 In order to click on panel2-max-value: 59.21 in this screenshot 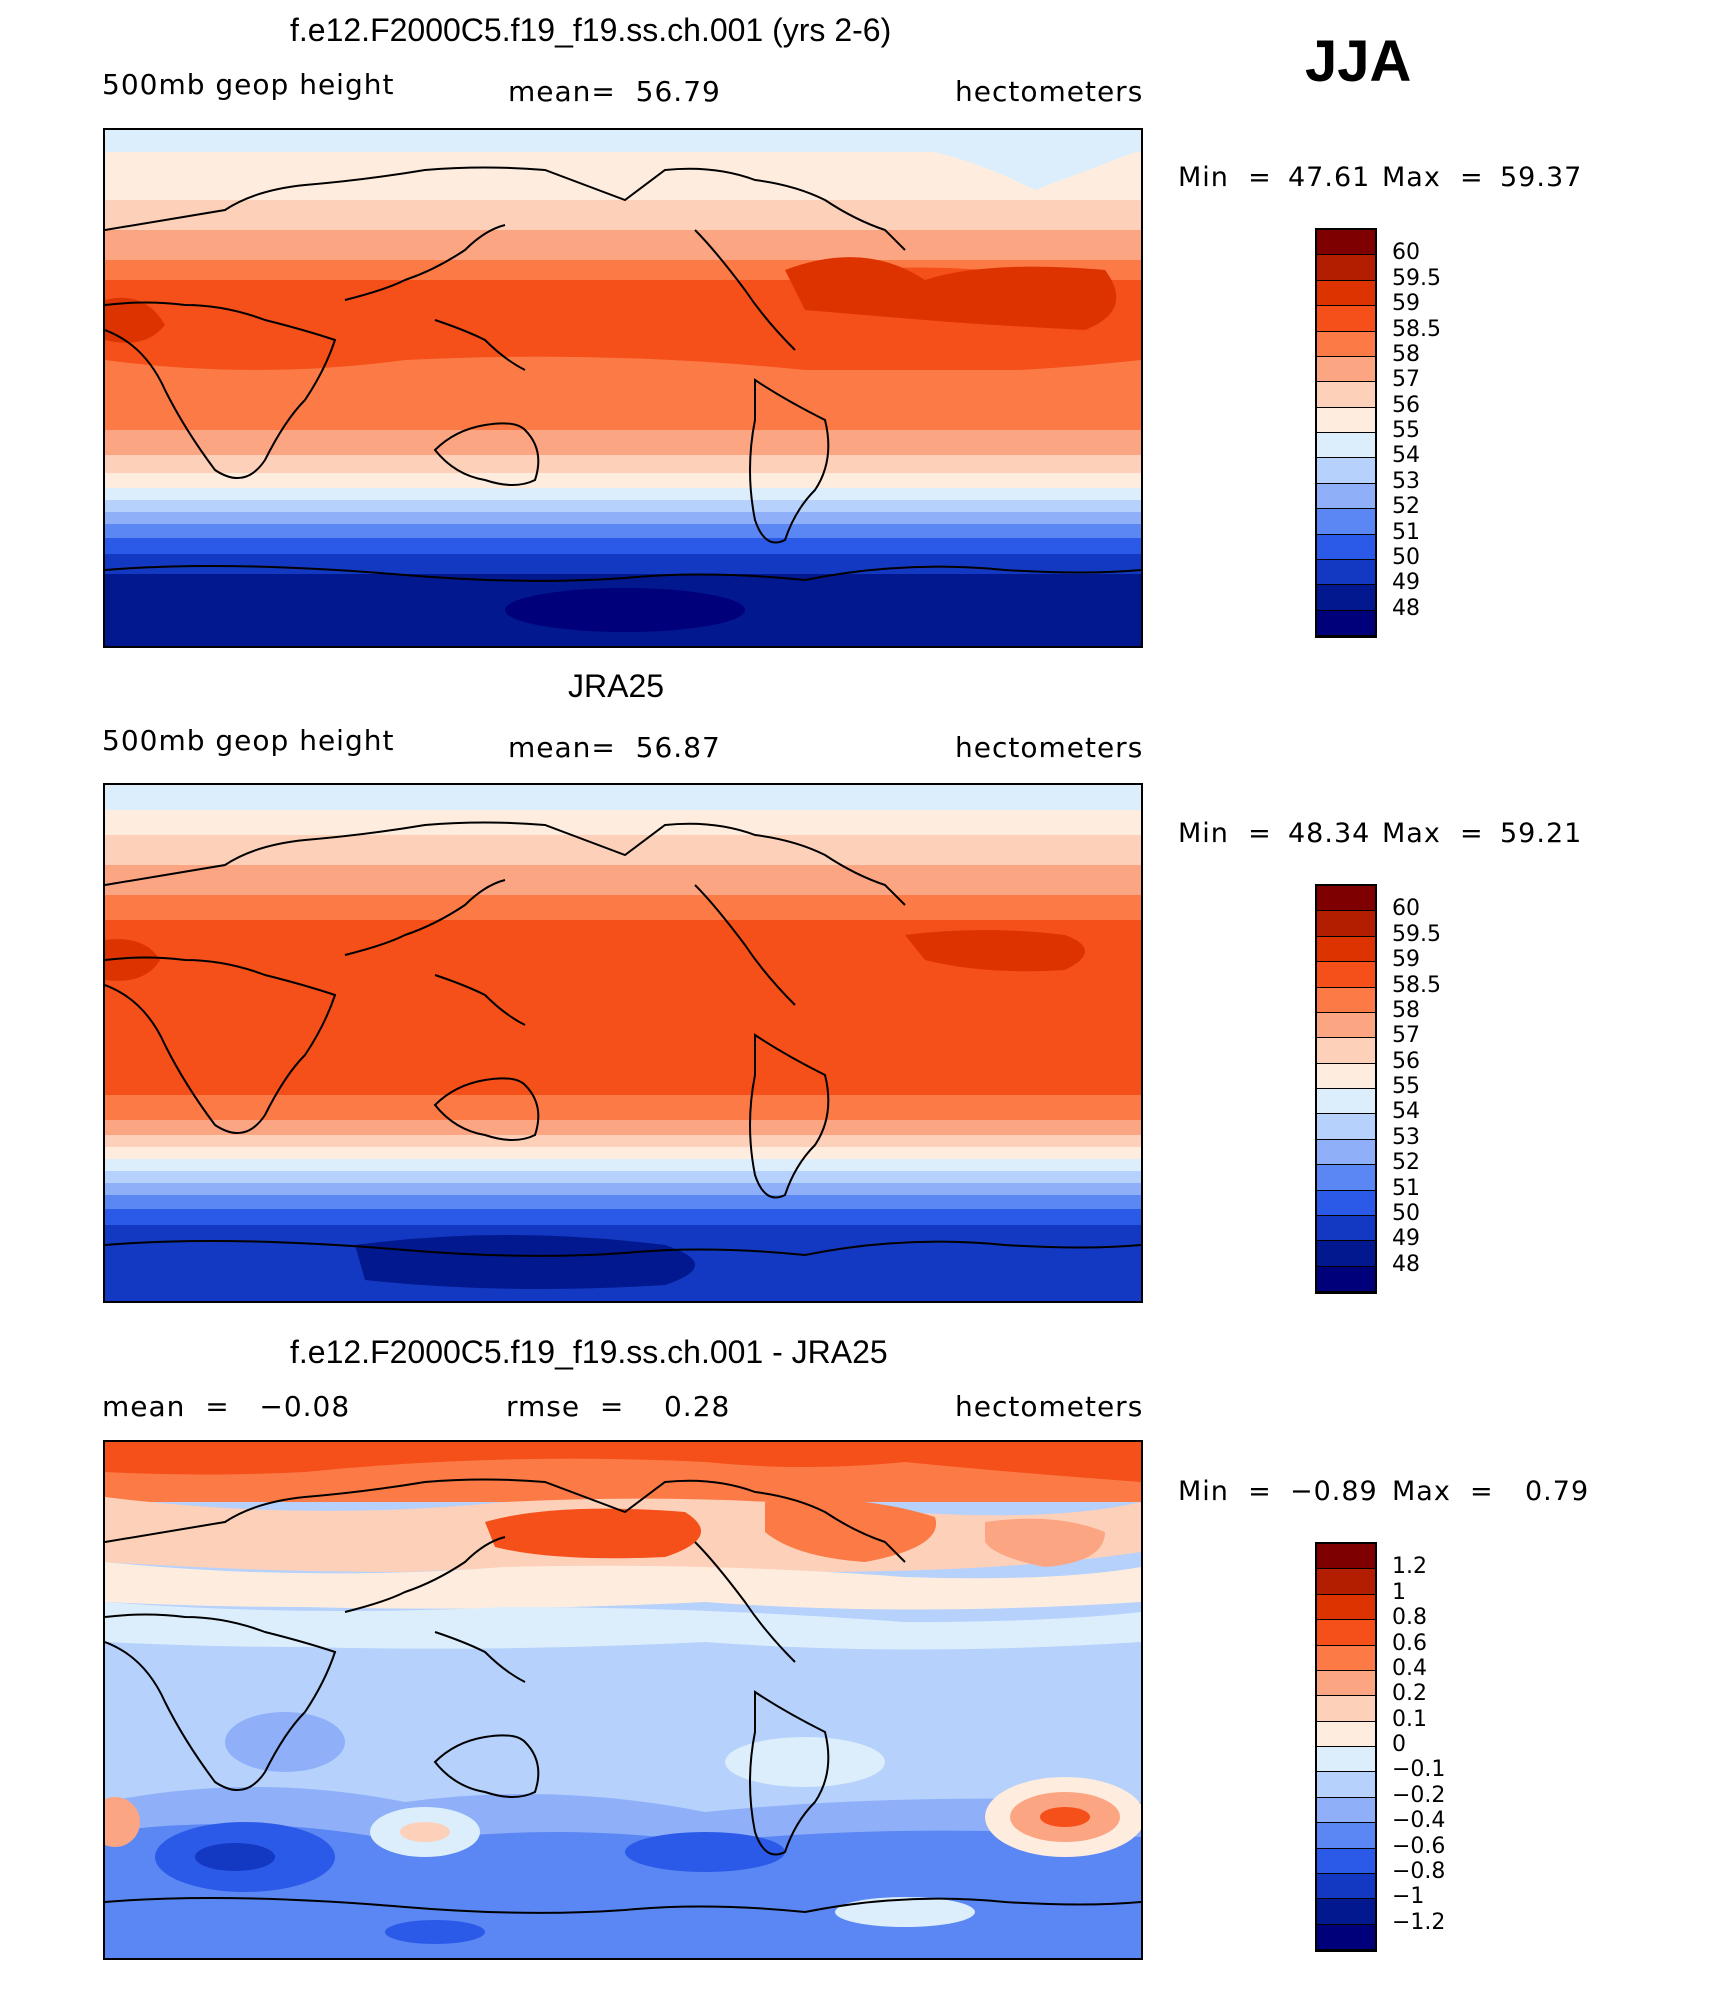, I will do `click(1541, 833)`.